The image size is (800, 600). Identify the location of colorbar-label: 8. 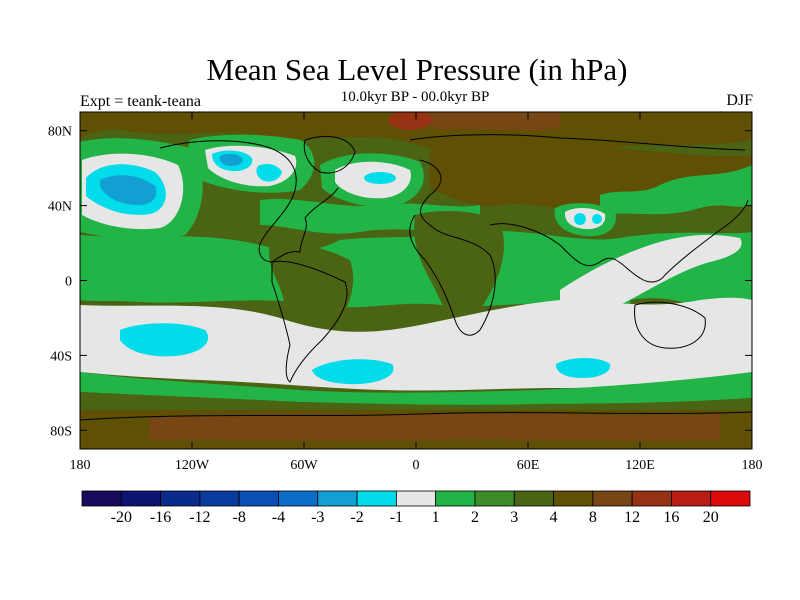
(593, 517).